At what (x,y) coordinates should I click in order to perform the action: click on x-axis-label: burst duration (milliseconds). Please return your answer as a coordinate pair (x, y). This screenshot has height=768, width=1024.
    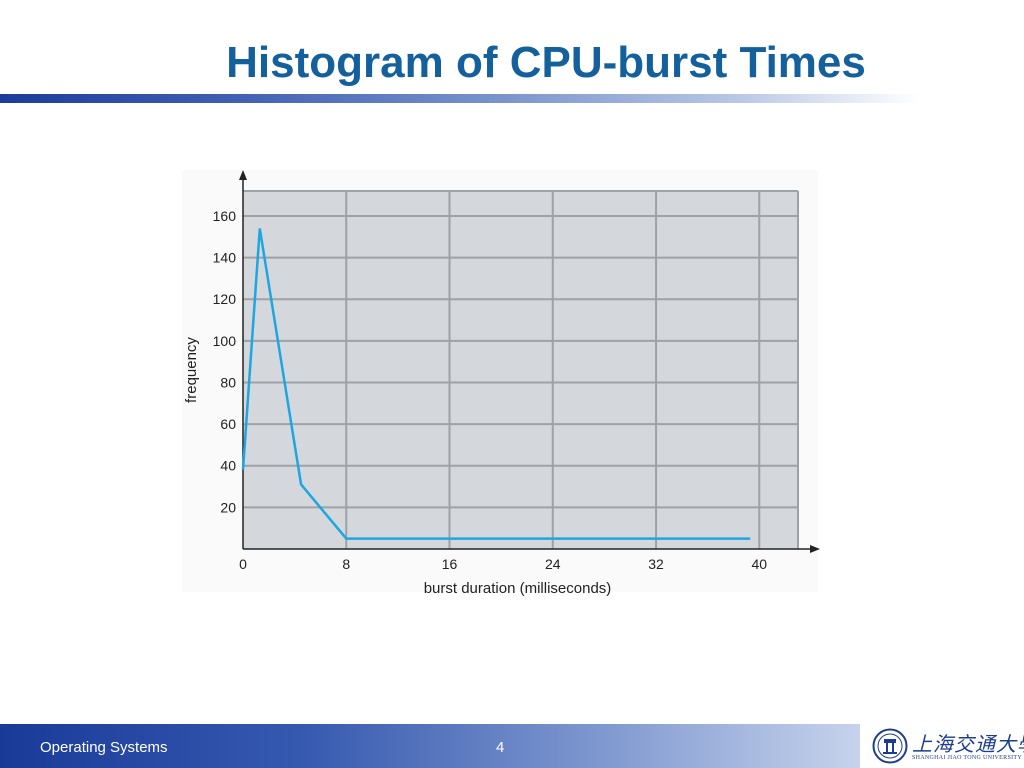
    Looking at the image, I should click on (518, 588).